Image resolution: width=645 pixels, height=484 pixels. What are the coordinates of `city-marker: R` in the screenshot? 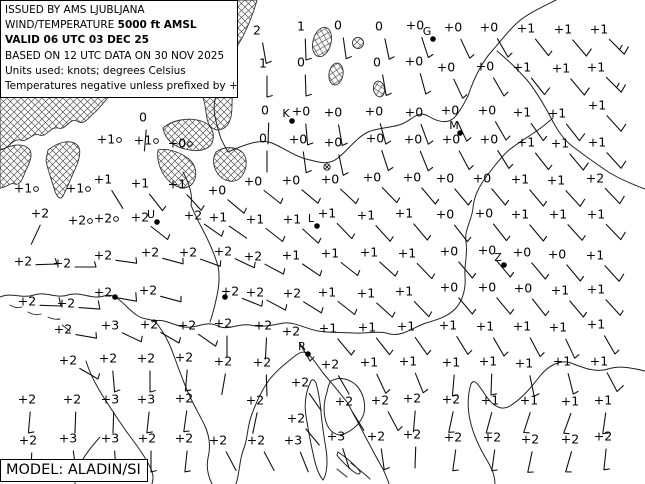 It's located at (304, 348).